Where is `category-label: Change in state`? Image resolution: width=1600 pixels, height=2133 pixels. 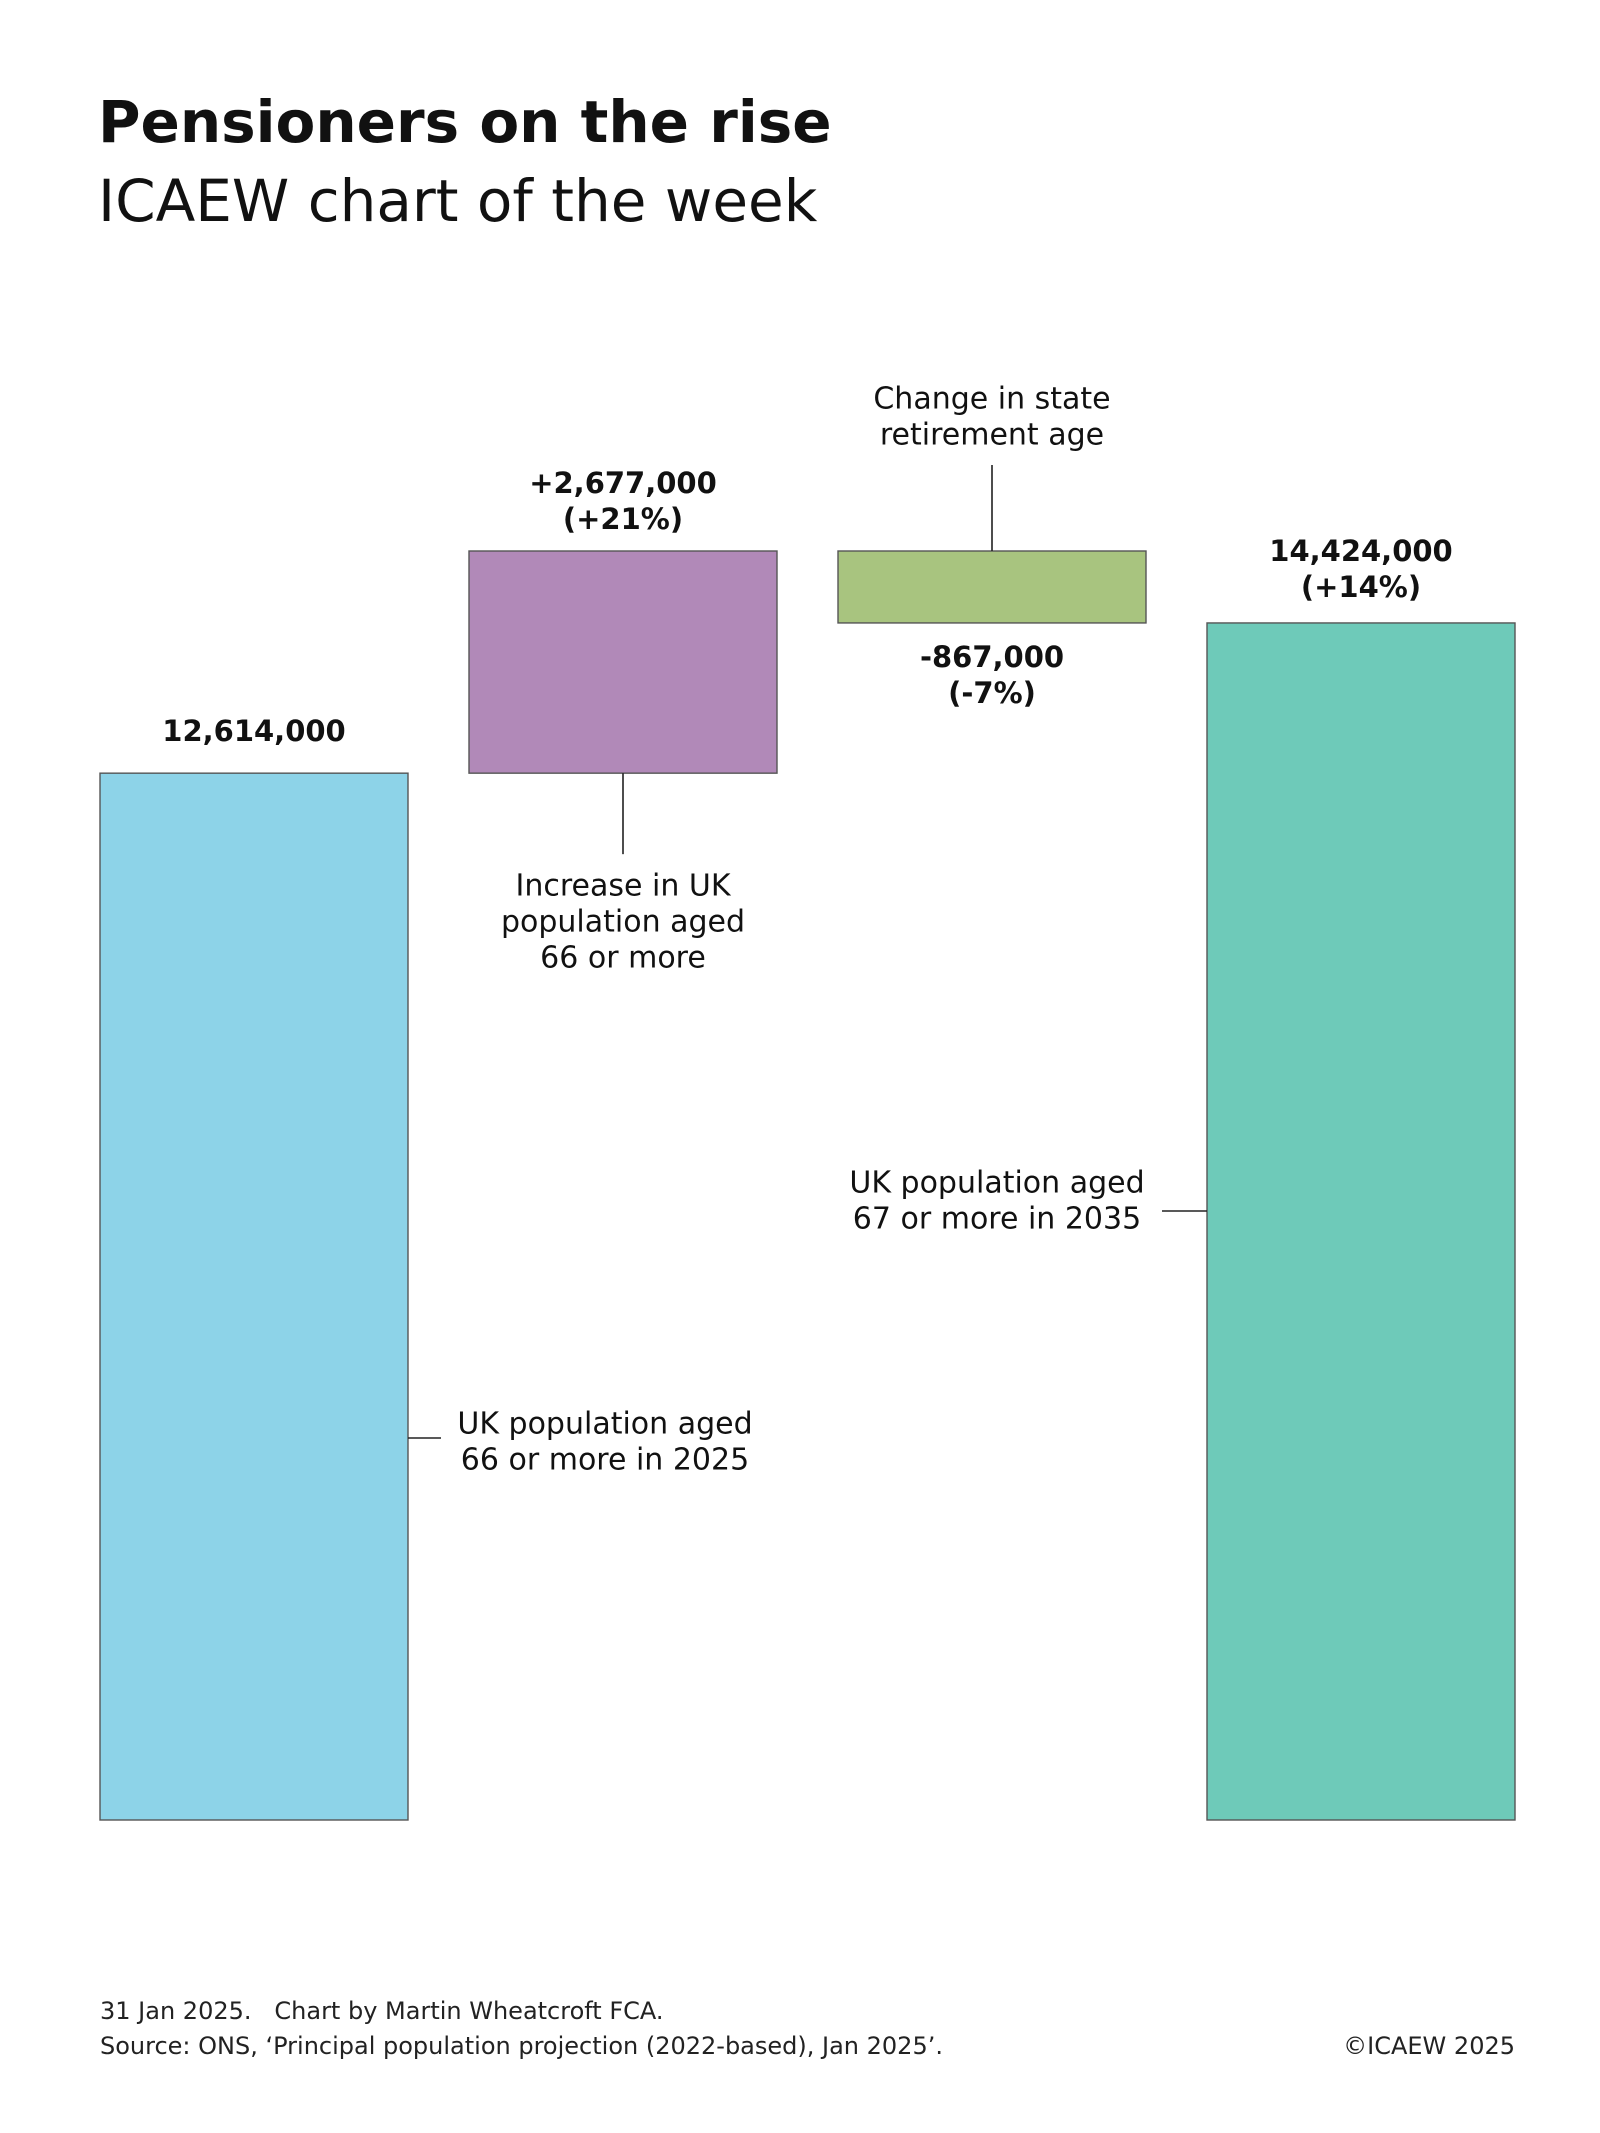
category-label: Change in state is located at coordinates (991, 399).